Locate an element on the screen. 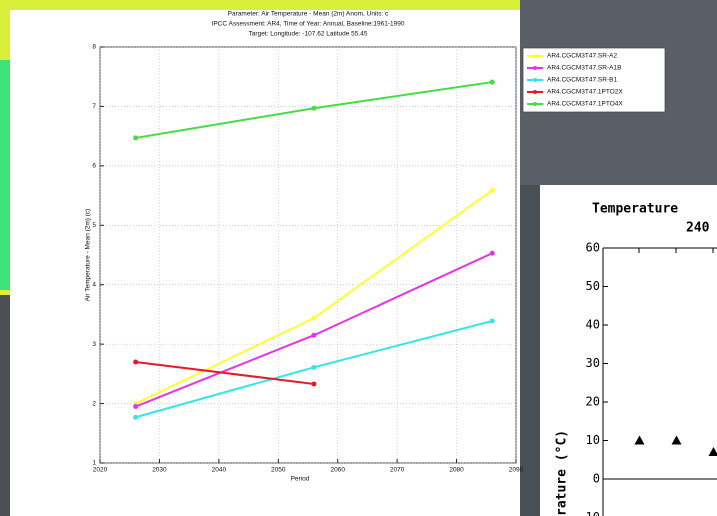  x-tick-label: 2020 is located at coordinates (100, 470).